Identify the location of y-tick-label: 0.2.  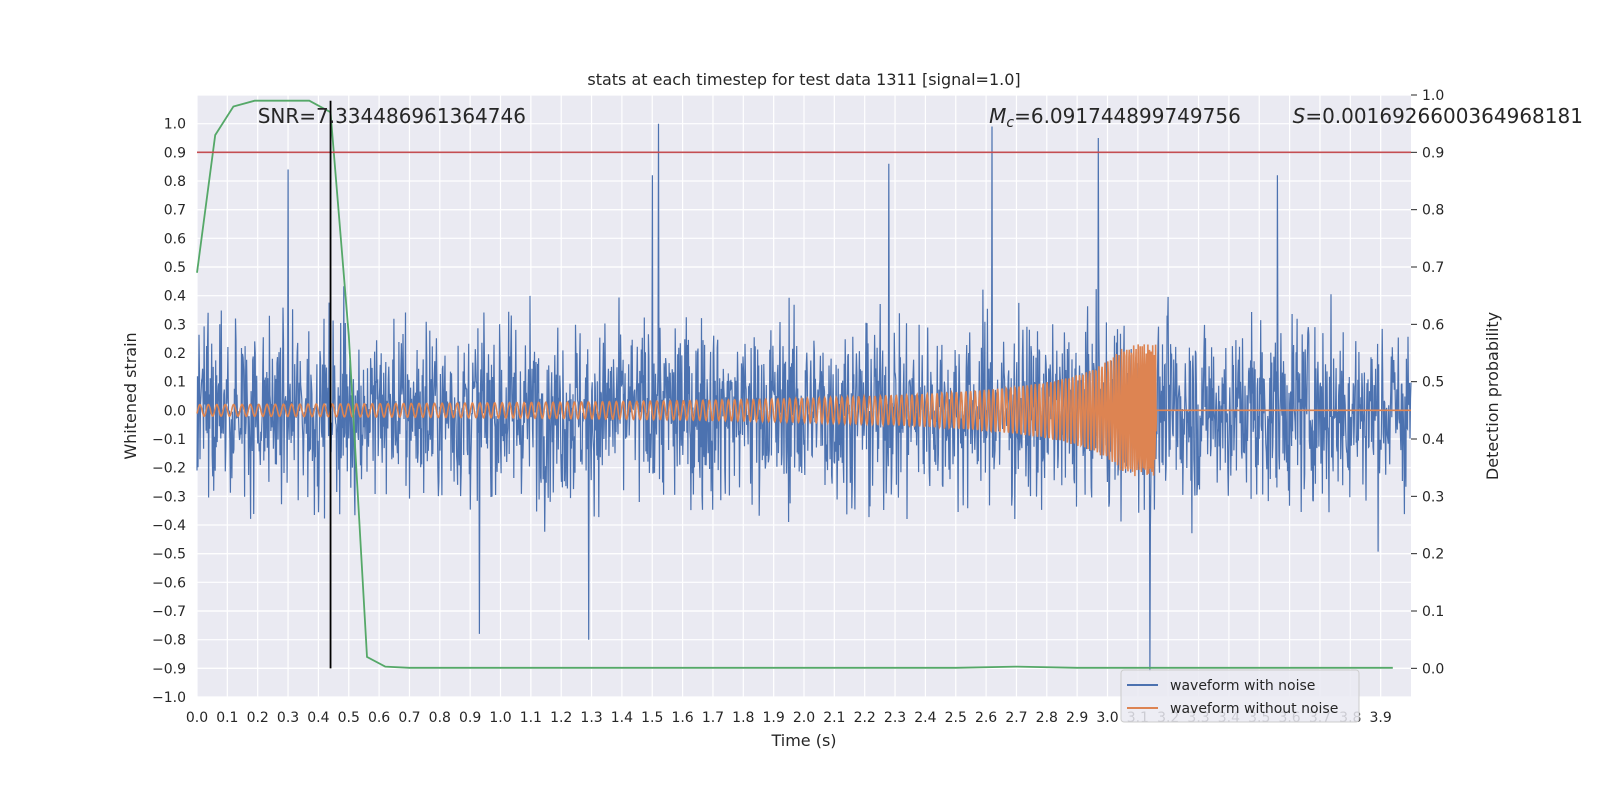
(175, 354).